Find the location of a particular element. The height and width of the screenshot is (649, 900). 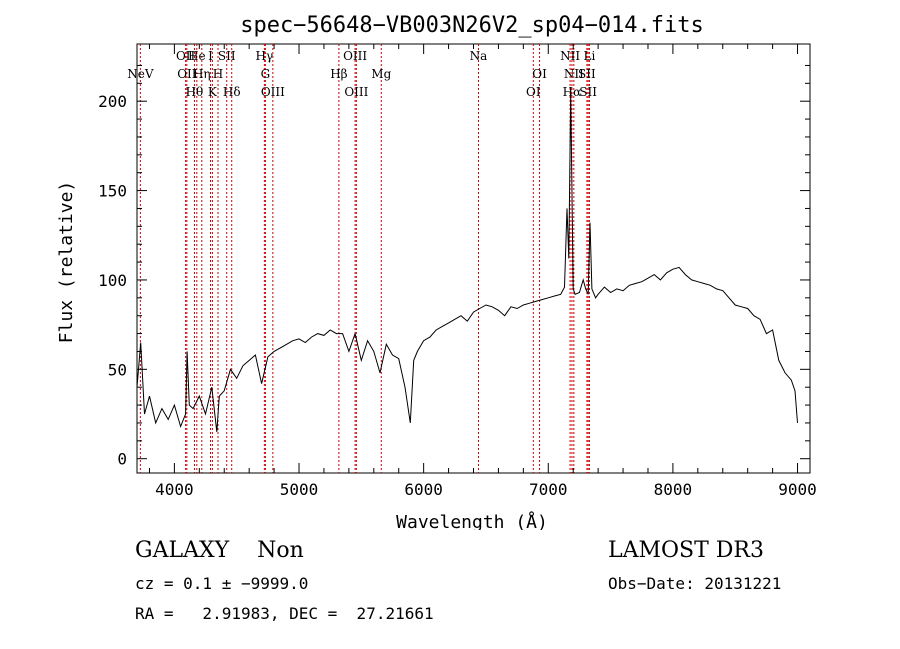

y-tick-label: 100 is located at coordinates (112, 280).